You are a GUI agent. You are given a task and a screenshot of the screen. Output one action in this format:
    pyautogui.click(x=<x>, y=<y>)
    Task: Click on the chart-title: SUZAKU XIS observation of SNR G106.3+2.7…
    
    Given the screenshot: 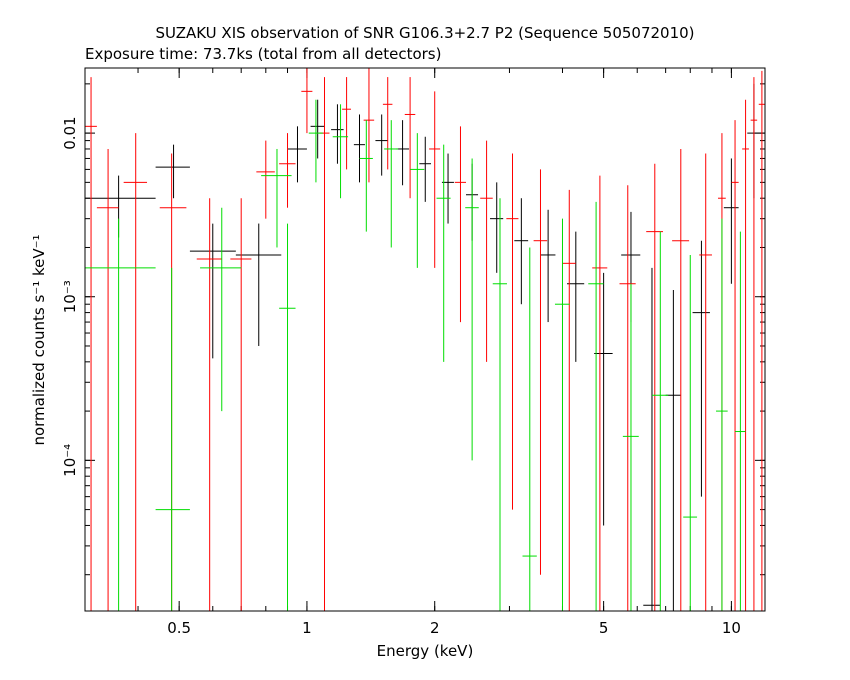 What is the action you would take?
    pyautogui.click(x=424, y=33)
    